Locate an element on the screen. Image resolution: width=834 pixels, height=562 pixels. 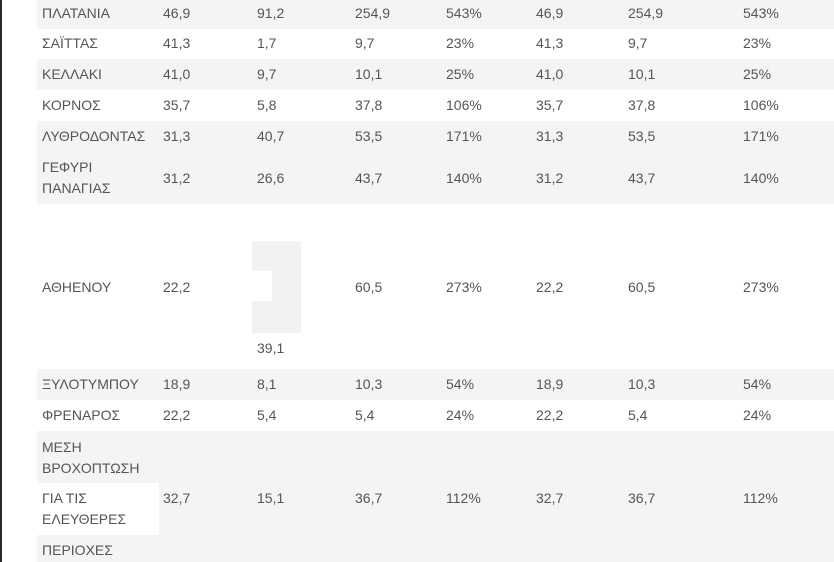
table-cell: 8,1 is located at coordinates (267, 384).